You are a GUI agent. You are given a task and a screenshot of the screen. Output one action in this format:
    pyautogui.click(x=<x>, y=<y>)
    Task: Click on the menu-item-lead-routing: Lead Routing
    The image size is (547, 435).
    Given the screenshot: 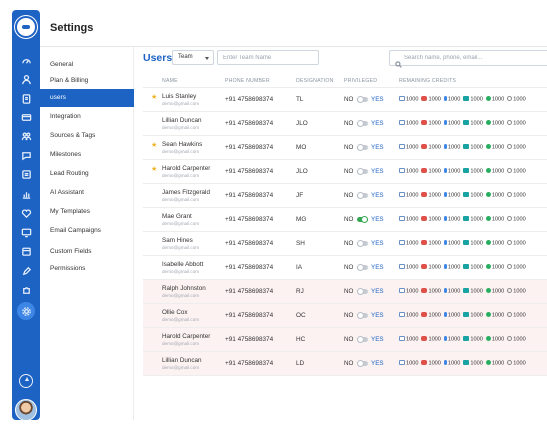 What is the action you would take?
    pyautogui.click(x=69, y=173)
    